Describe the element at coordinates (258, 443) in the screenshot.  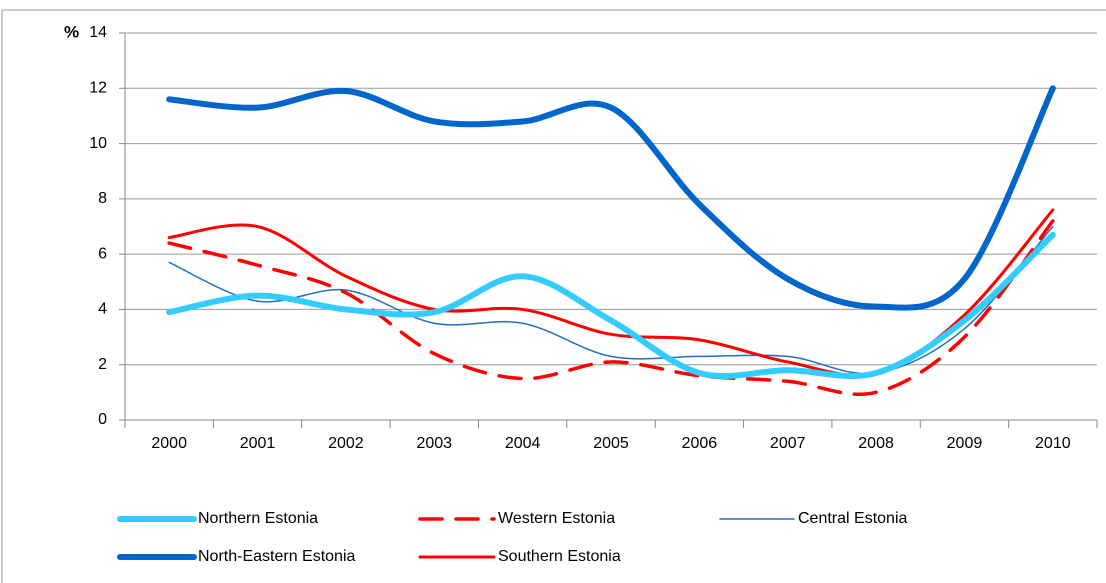
I see `x-tick-label: 2001` at that location.